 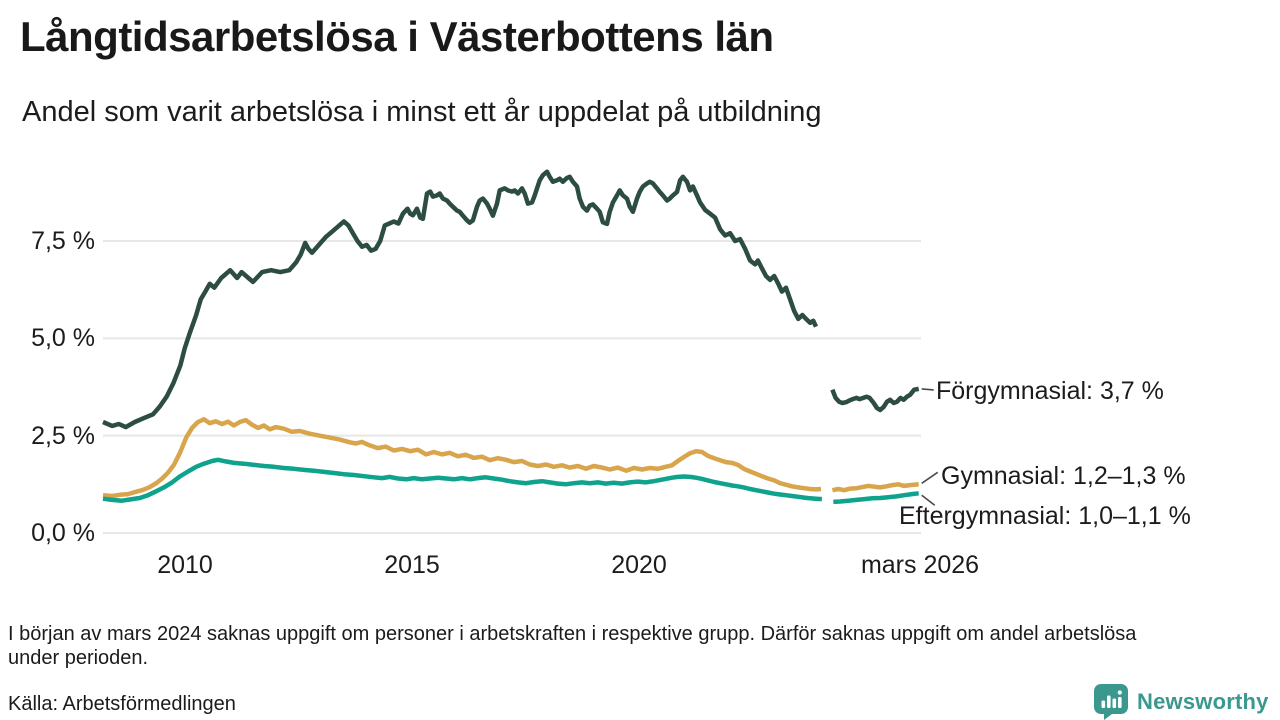 I want to click on y-axis-tick-label: 7,5 %, so click(x=63, y=241).